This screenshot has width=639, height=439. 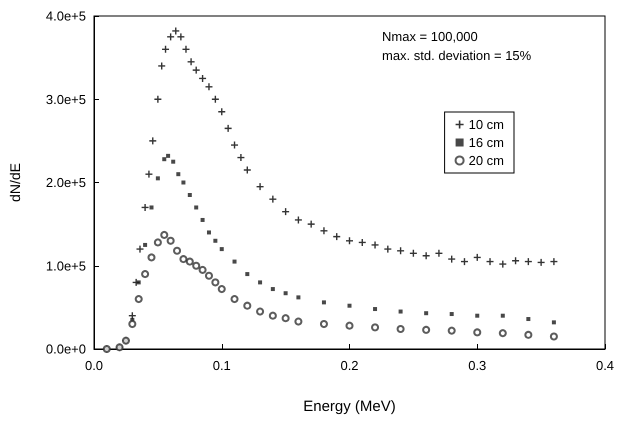 What do you see at coordinates (66, 182) in the screenshot?
I see `y-tick-label: 2.0e+5` at bounding box center [66, 182].